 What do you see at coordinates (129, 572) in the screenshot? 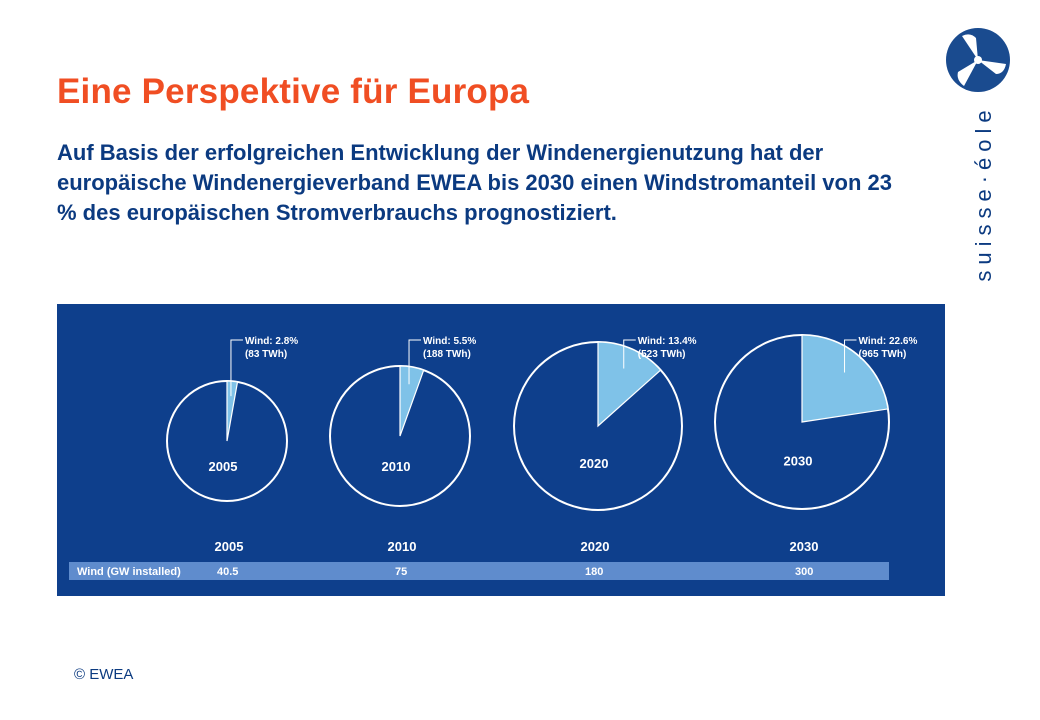
I see `table-row-label: Wind (GW installed)` at bounding box center [129, 572].